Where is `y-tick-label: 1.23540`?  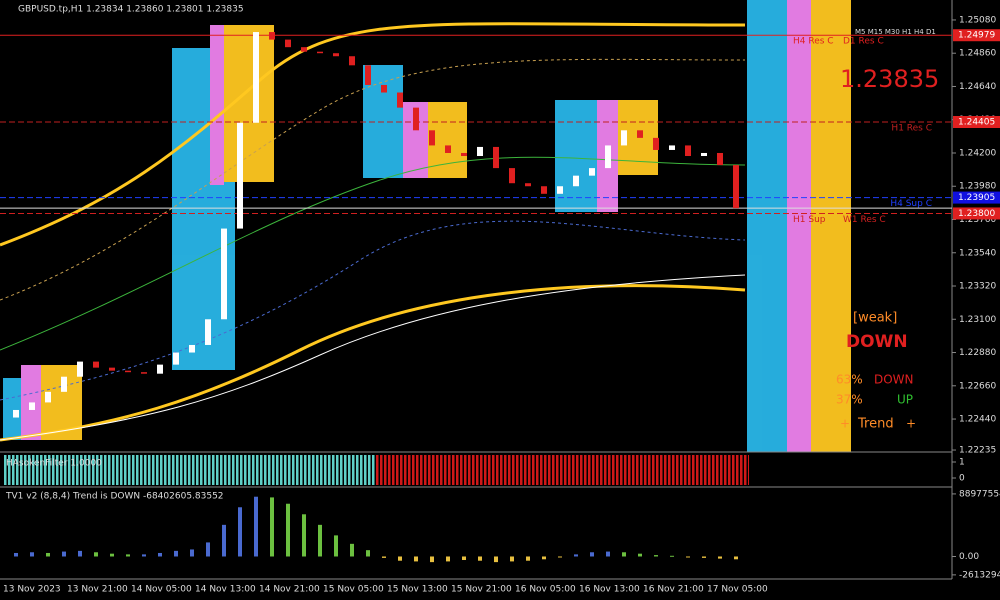 y-tick-label: 1.23540 is located at coordinates (977, 253).